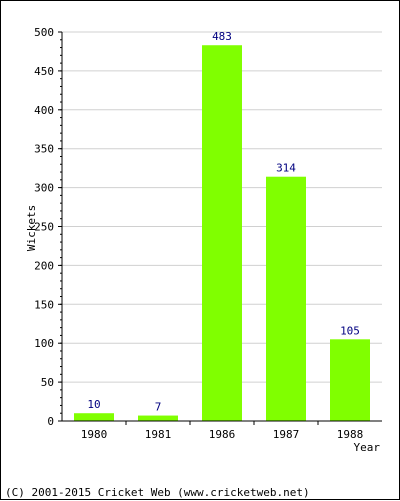 The image size is (400, 501). I want to click on value-label: 314, so click(286, 168).